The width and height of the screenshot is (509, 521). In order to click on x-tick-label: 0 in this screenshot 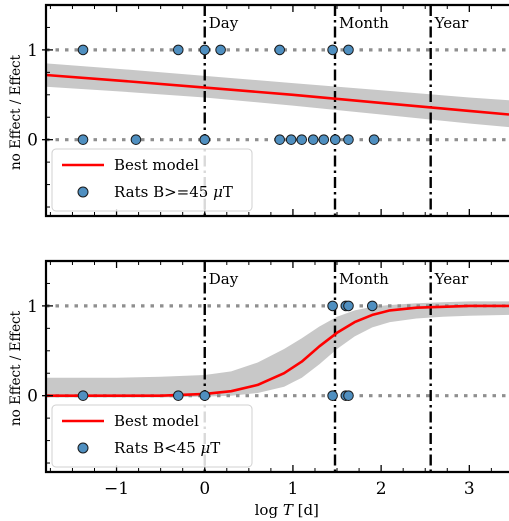, I will do `click(204, 489)`.